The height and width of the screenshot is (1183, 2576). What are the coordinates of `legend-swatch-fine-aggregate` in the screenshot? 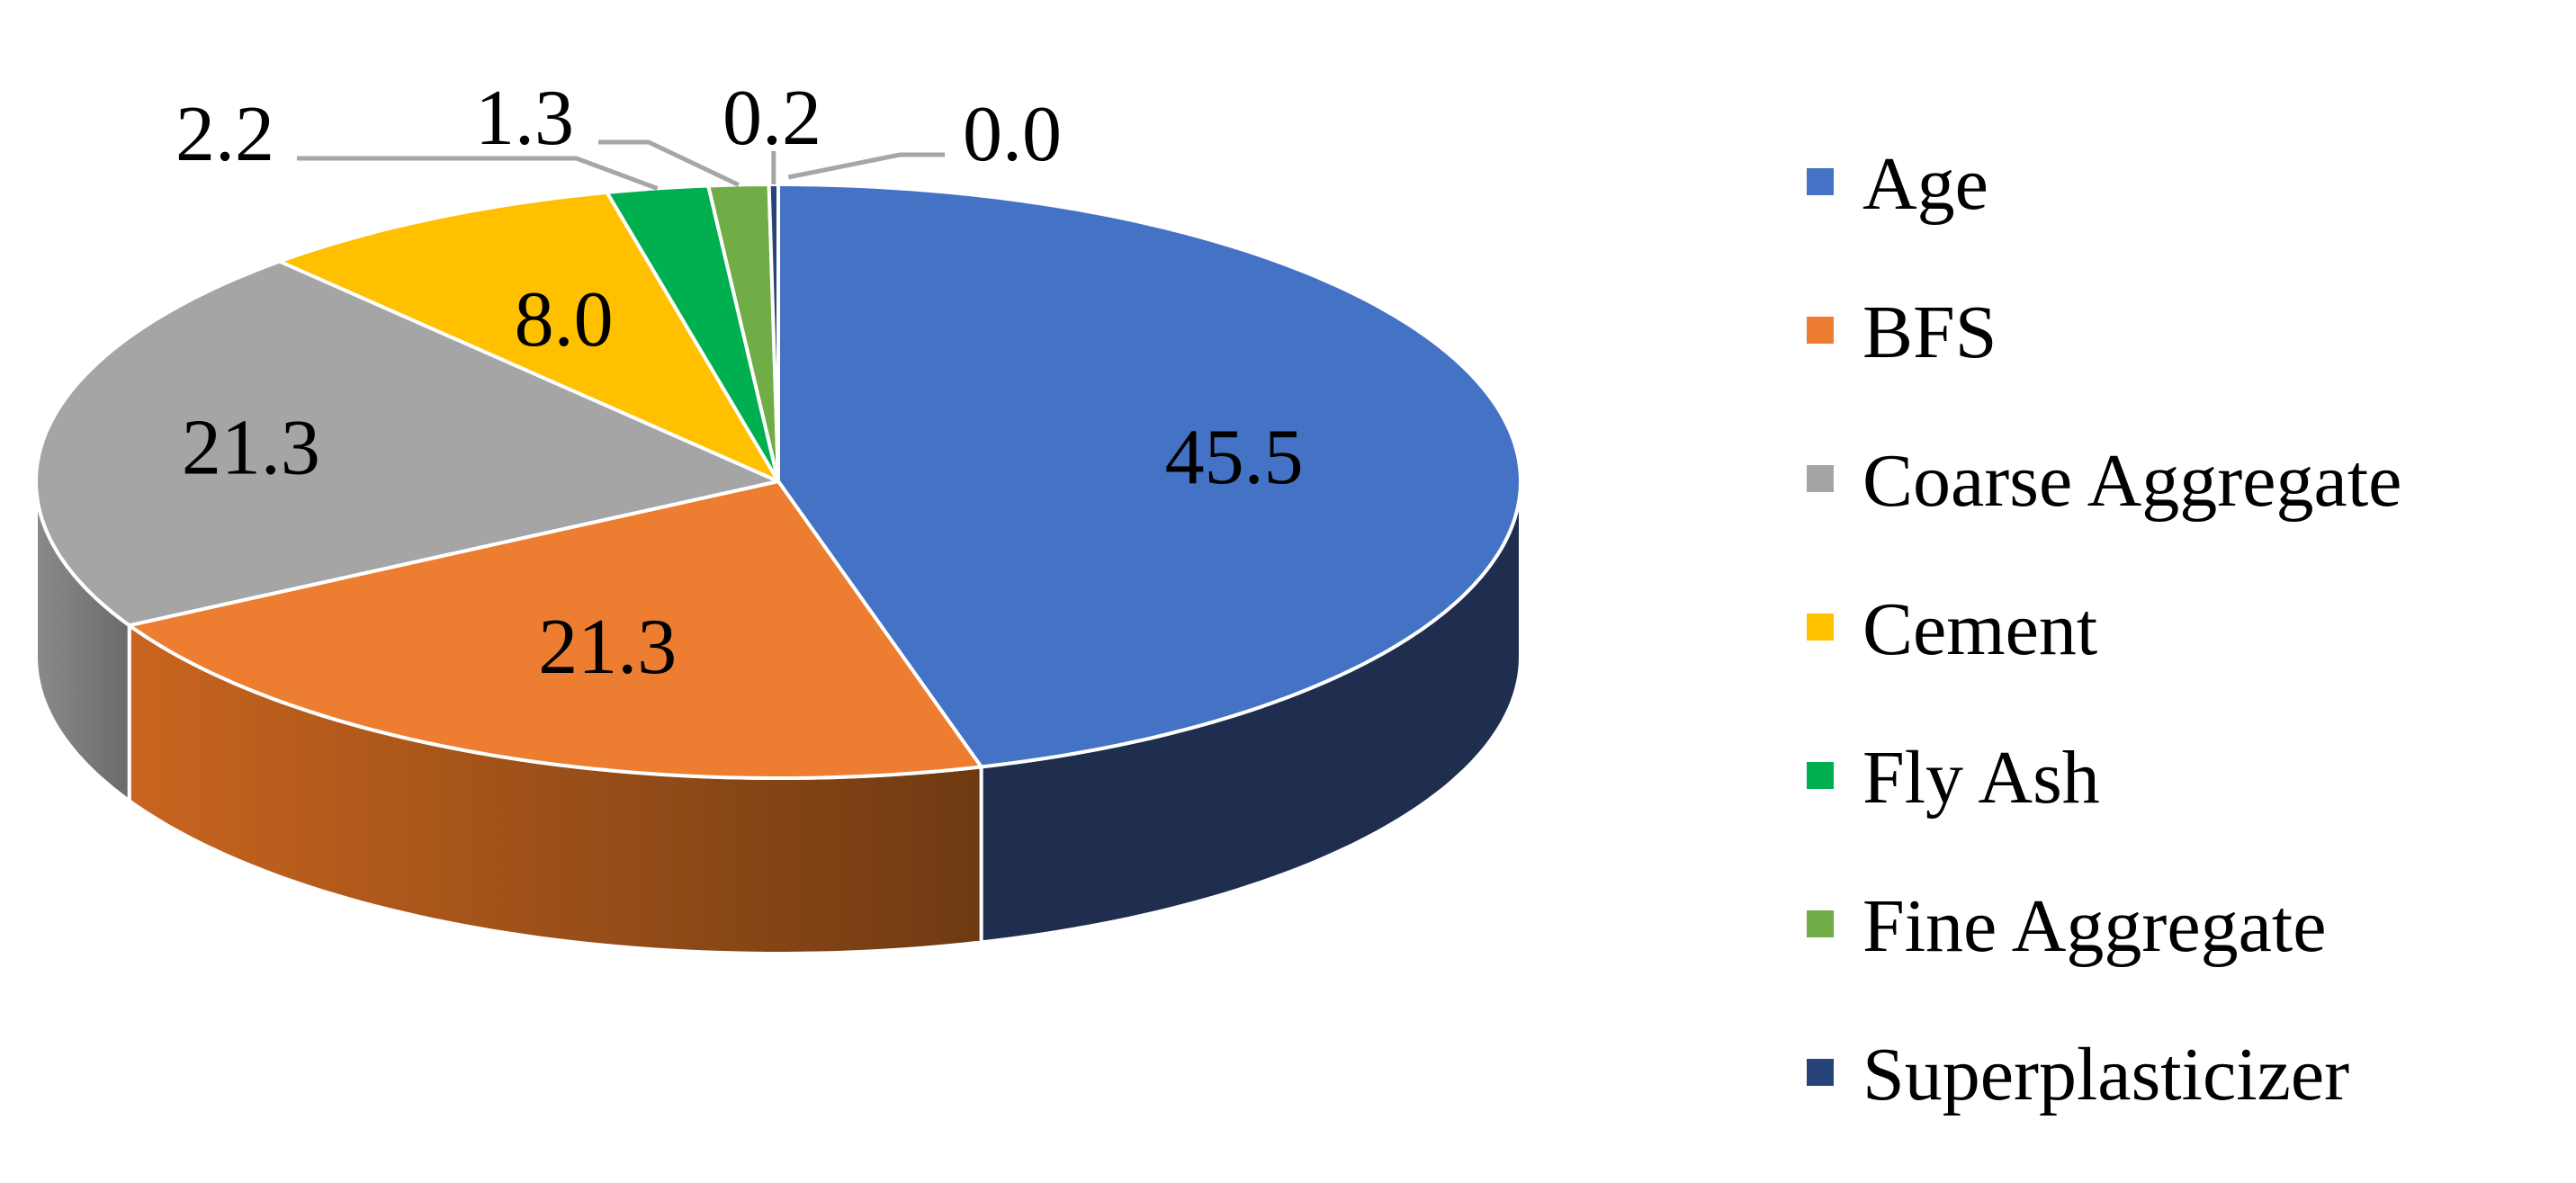 It's located at (1821, 924).